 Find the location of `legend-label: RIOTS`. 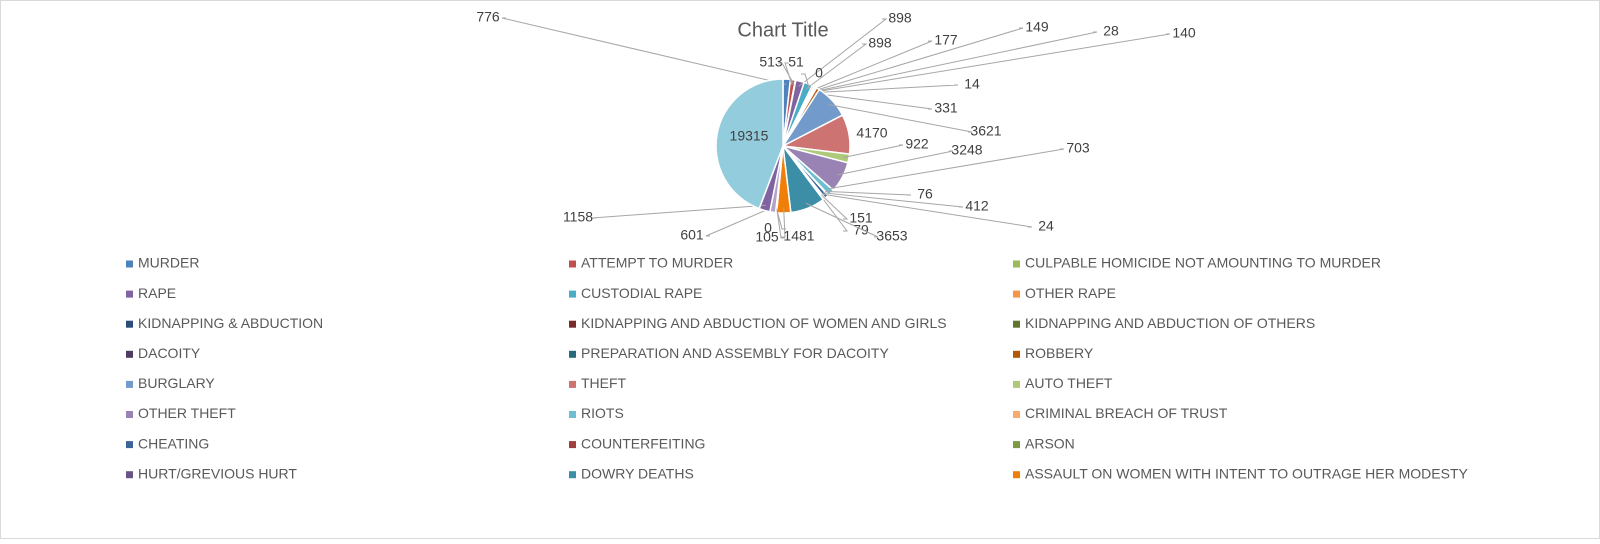

legend-label: RIOTS is located at coordinates (602, 413).